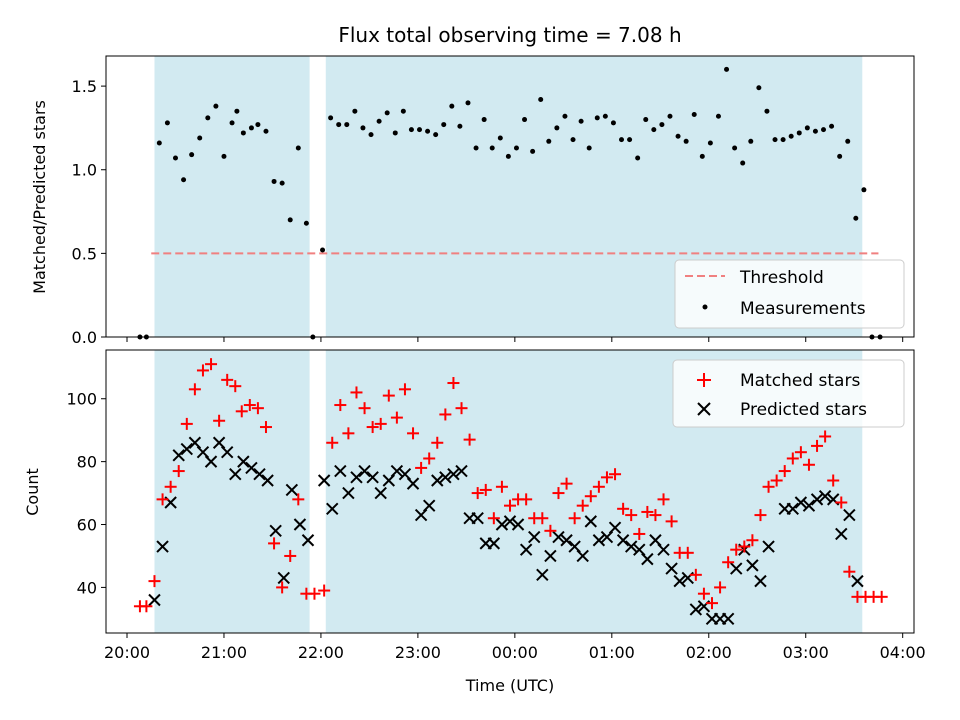 This screenshot has width=960, height=720. I want to click on y-tick-label: 1.0, so click(84, 170).